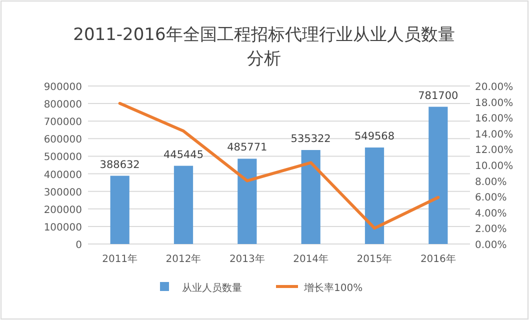  Describe the element at coordinates (63, 105) in the screenshot. I see `y-tick-label: 800000` at that location.